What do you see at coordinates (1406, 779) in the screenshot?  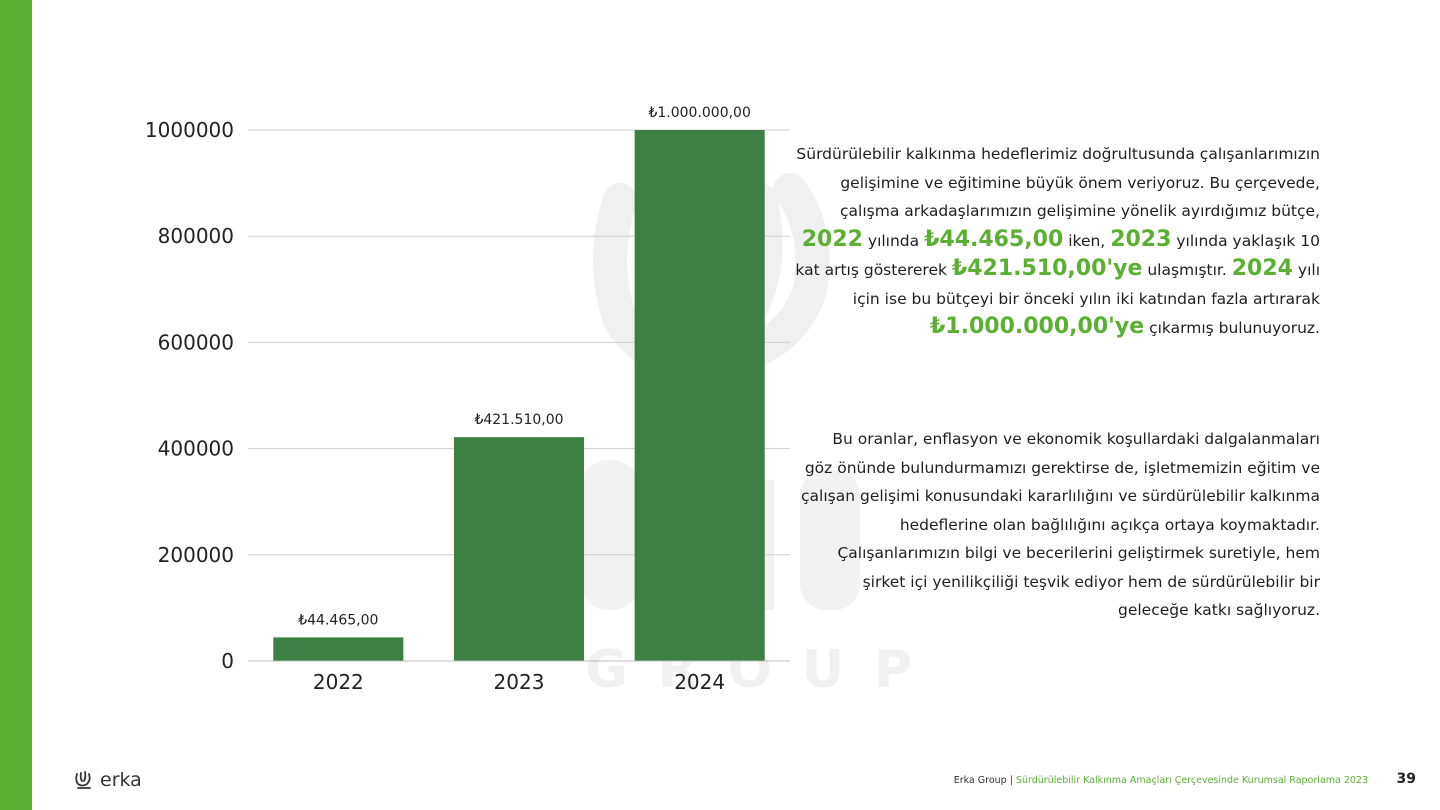 I see `page-number: 39` at bounding box center [1406, 779].